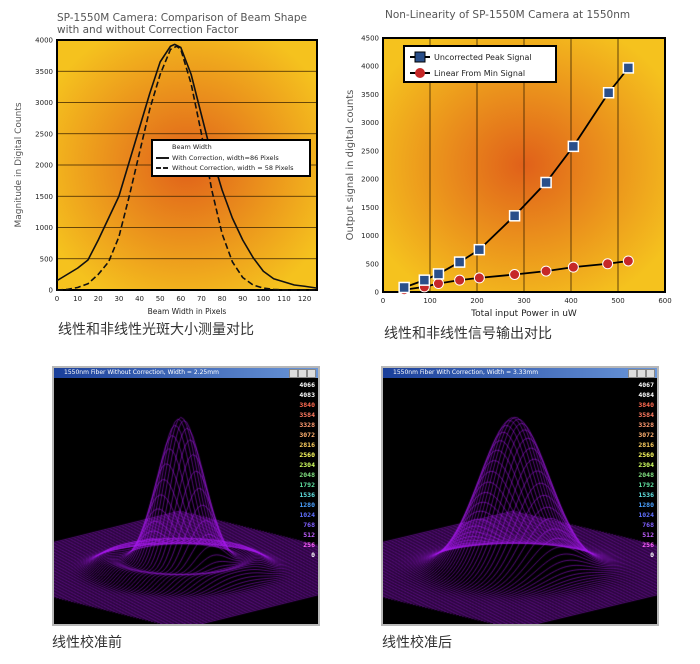  What do you see at coordinates (192, 147) in the screenshot?
I see `legend-title: Beam Width` at bounding box center [192, 147].